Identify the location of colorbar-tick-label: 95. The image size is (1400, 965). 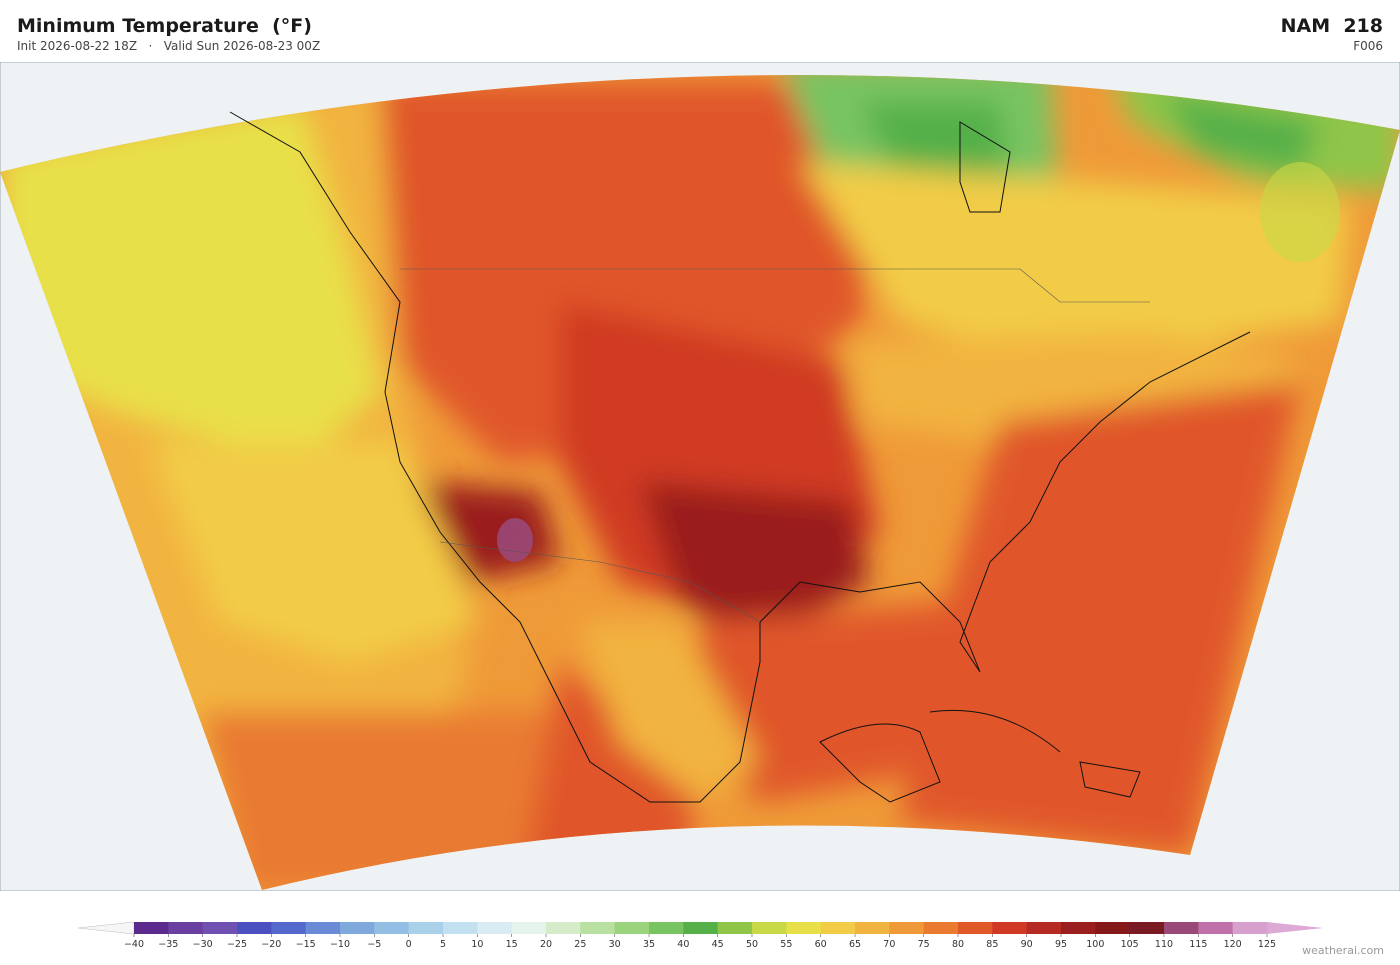
(1061, 944).